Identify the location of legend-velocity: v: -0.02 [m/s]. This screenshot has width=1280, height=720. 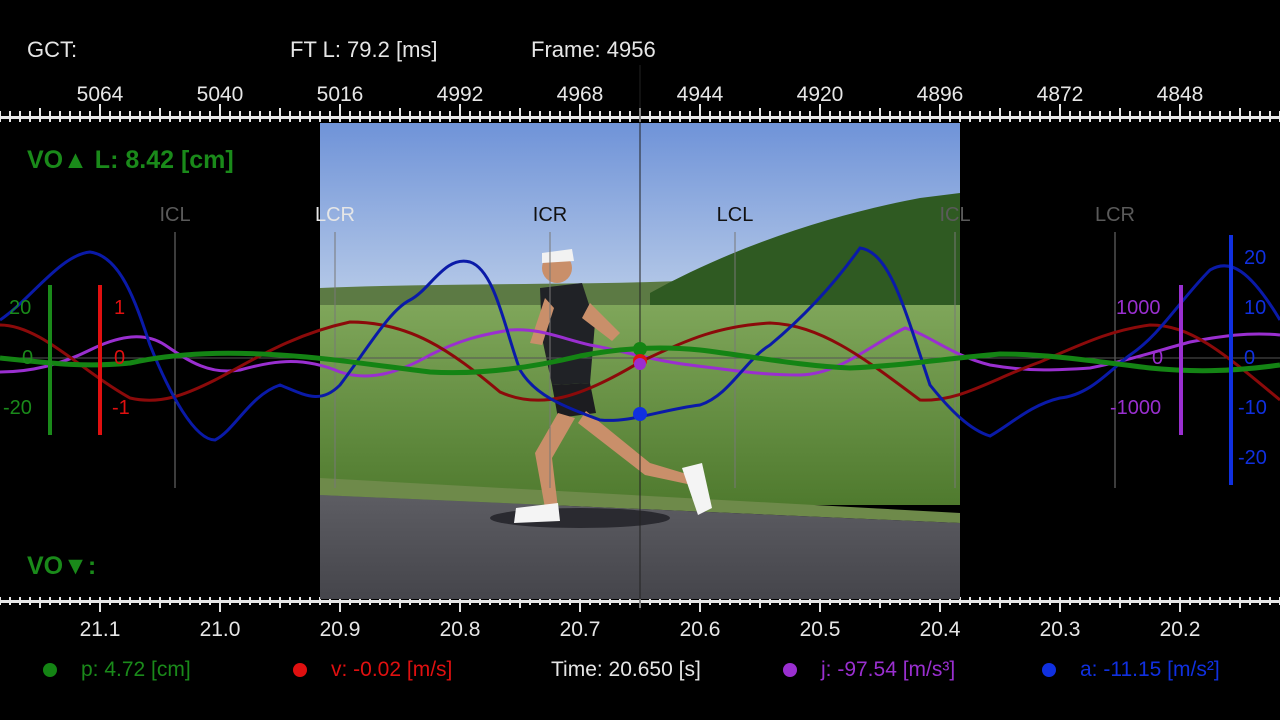
(372, 670).